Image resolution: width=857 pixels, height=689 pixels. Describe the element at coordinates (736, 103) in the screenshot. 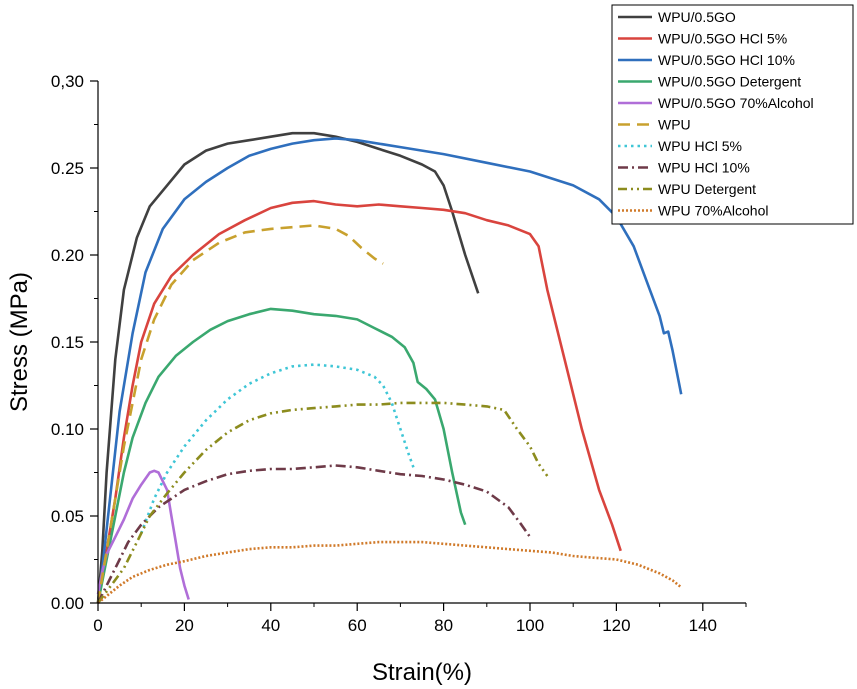

I see `legend-entry: WPU/0.5GO 70%Alcohol` at that location.